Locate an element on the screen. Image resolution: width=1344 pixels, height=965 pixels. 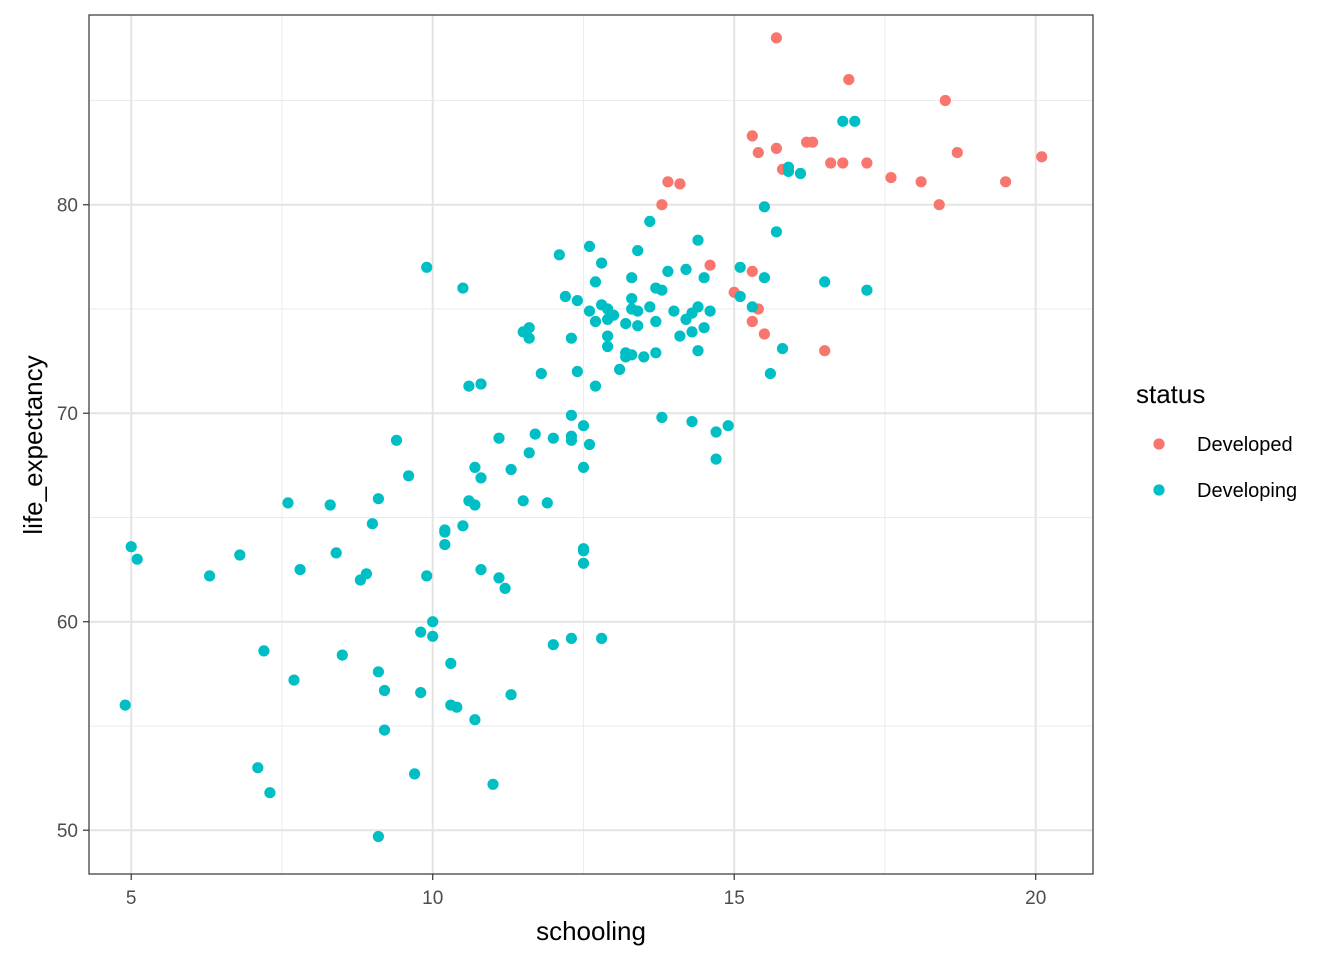
x-tick-label: 5 is located at coordinates (131, 898).